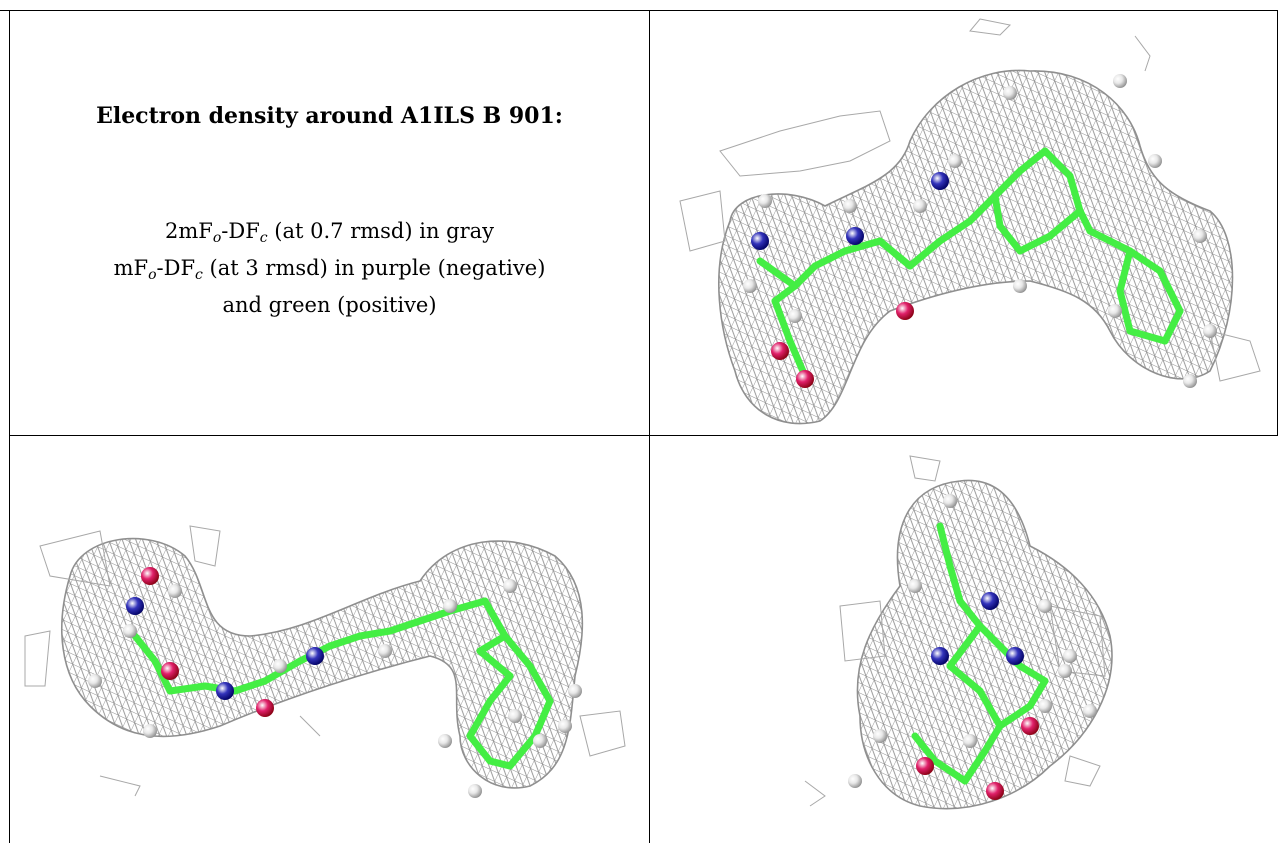 The height and width of the screenshot is (843, 1278). I want to click on figure-title: Electron density around A1ILS B 901:, so click(329, 116).